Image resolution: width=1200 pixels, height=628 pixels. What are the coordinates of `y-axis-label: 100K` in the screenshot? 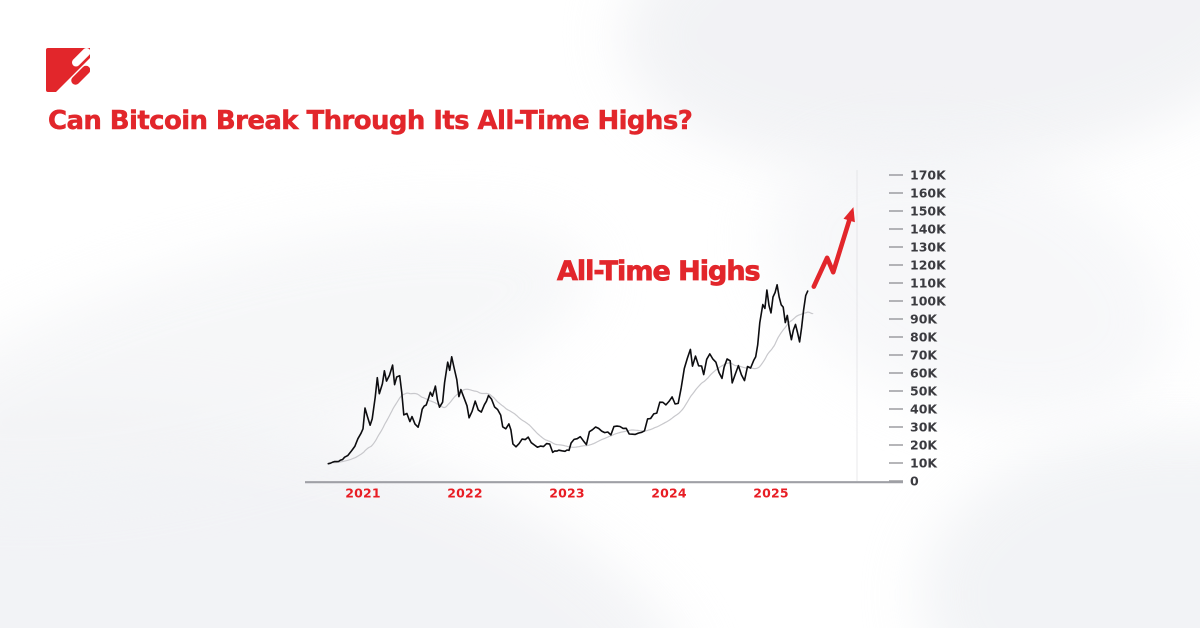 It's located at (928, 301).